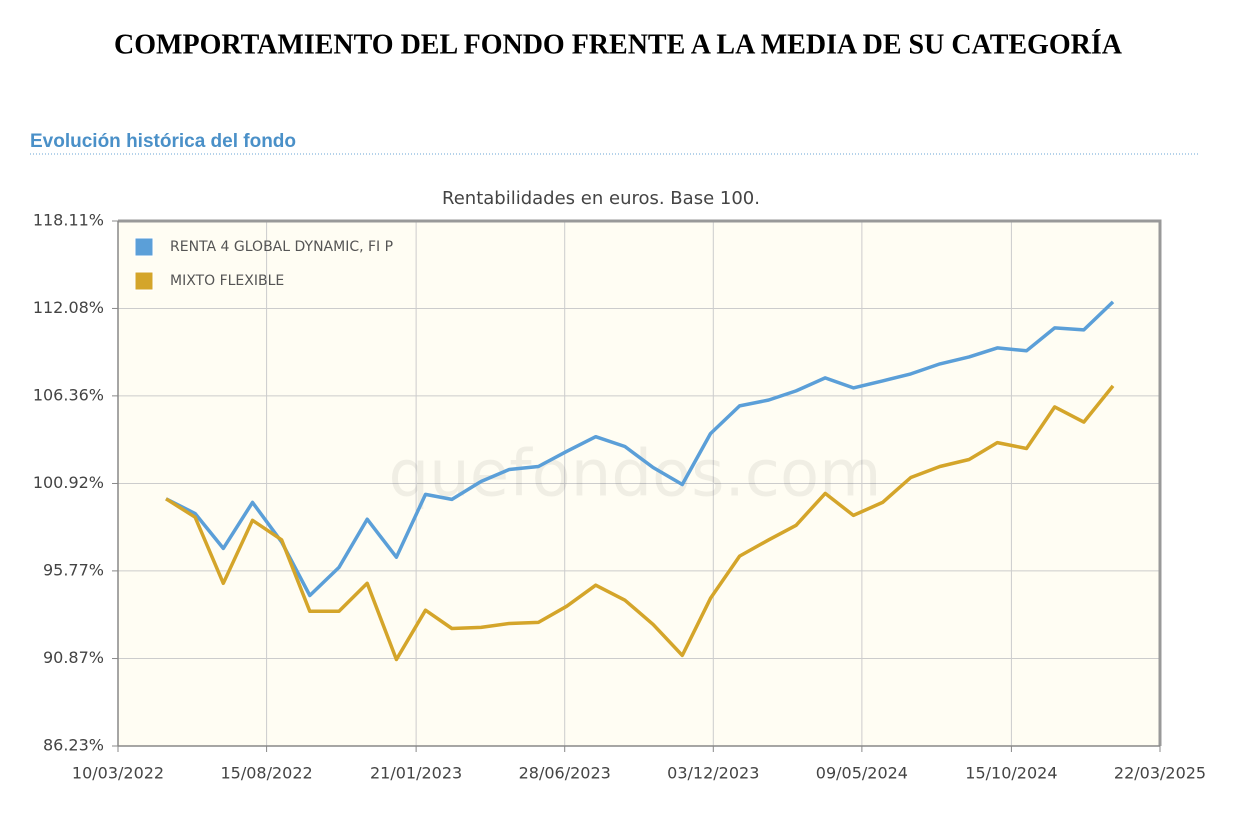 Image resolution: width=1249 pixels, height=827 pixels. I want to click on y-tick-label: 118.11%, so click(68, 220).